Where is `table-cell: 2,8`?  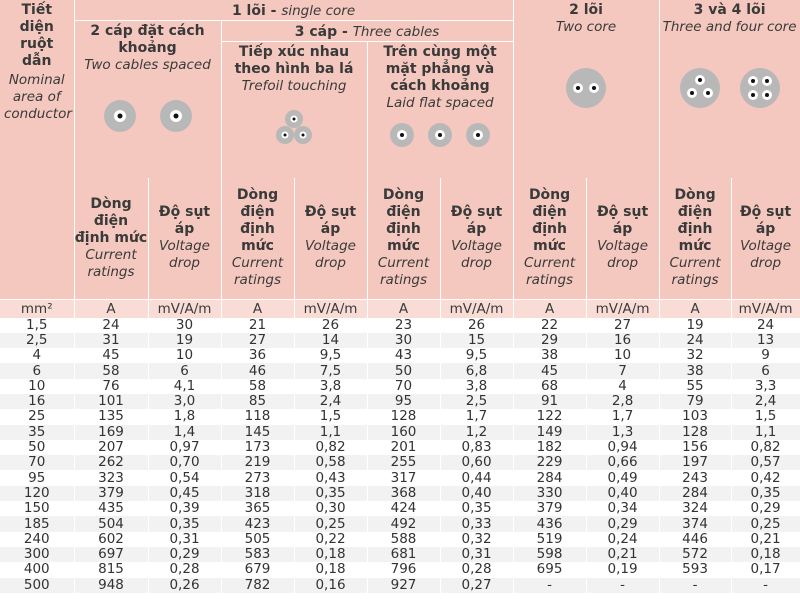
table-cell: 2,8 is located at coordinates (623, 401).